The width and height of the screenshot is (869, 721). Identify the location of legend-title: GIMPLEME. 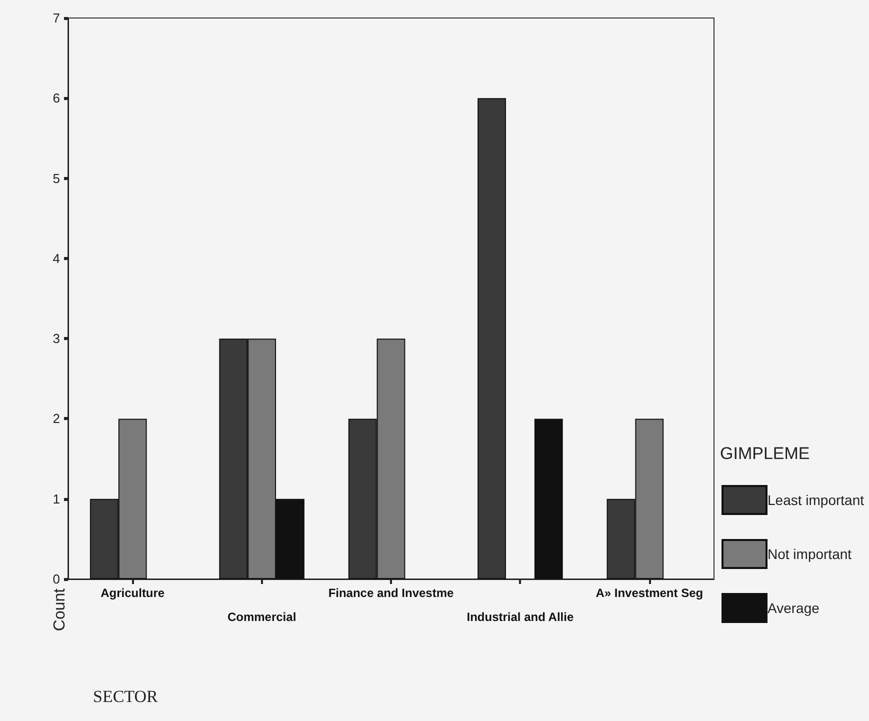
(765, 453).